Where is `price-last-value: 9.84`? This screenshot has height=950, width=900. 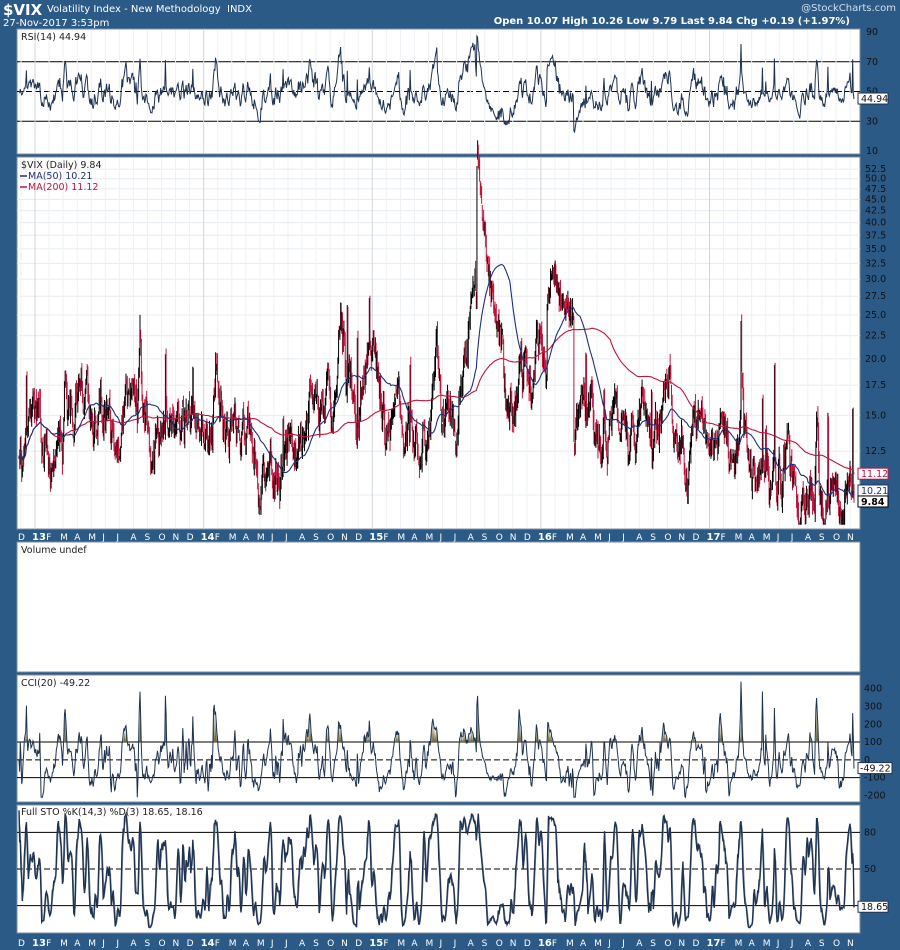
price-last-value: 9.84 is located at coordinates (873, 502).